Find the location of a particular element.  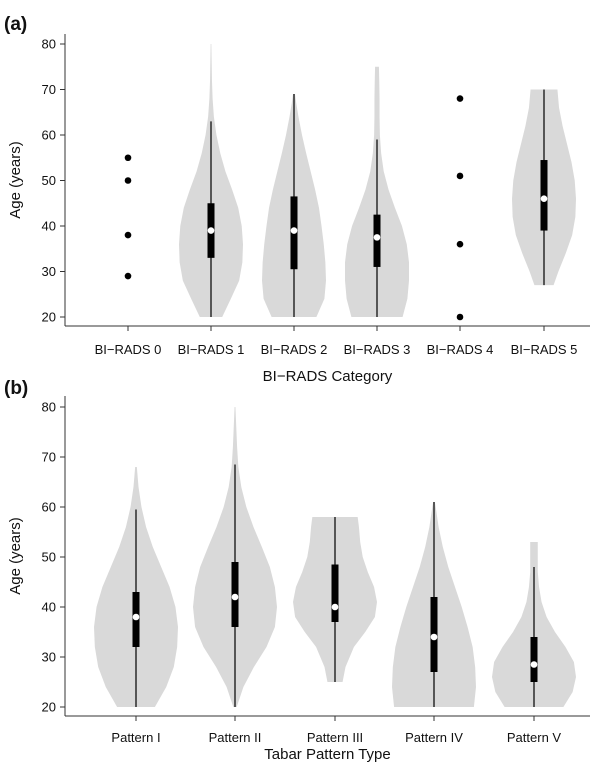

x-tick-label: Pattern I is located at coordinates (135, 737).